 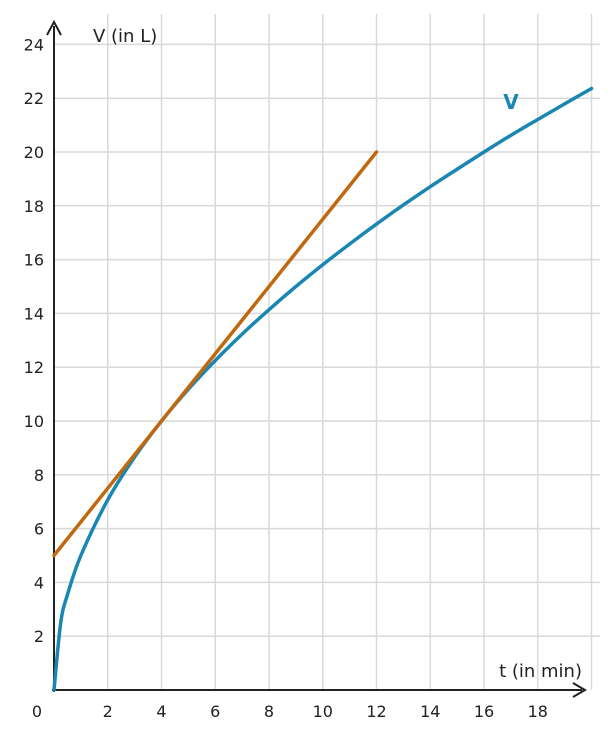 What do you see at coordinates (39, 636) in the screenshot?
I see `y-tick-label-2: 2` at bounding box center [39, 636].